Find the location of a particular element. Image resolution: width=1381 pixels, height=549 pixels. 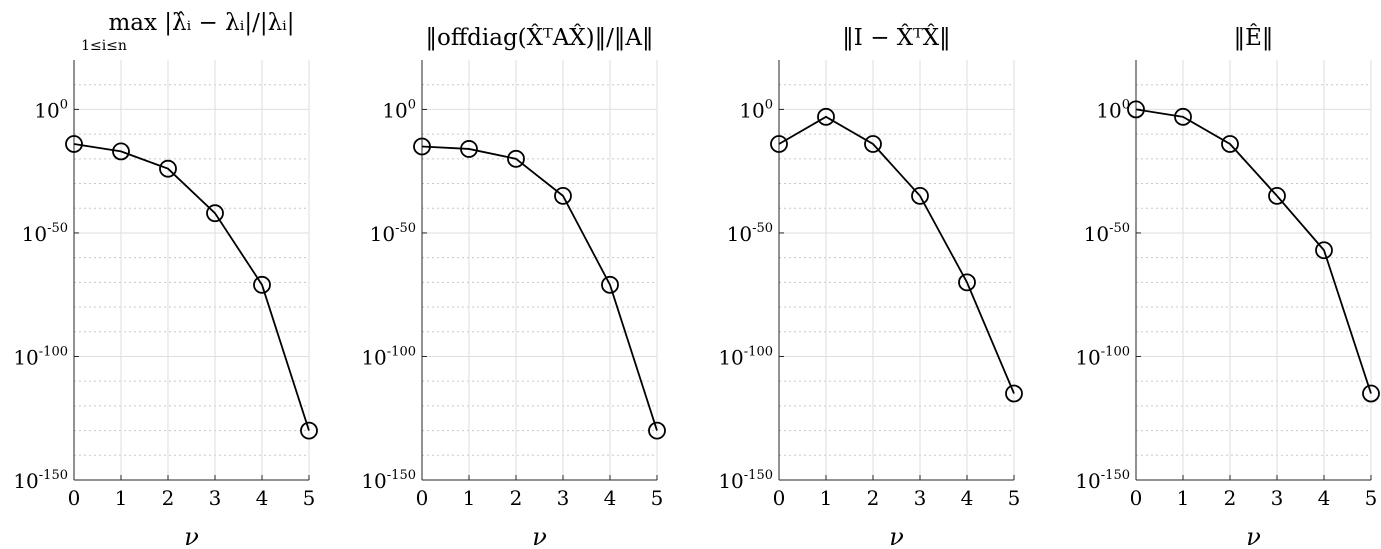

chart-title: ‖I − X̂ᵀX̂‖ is located at coordinates (896, 38).